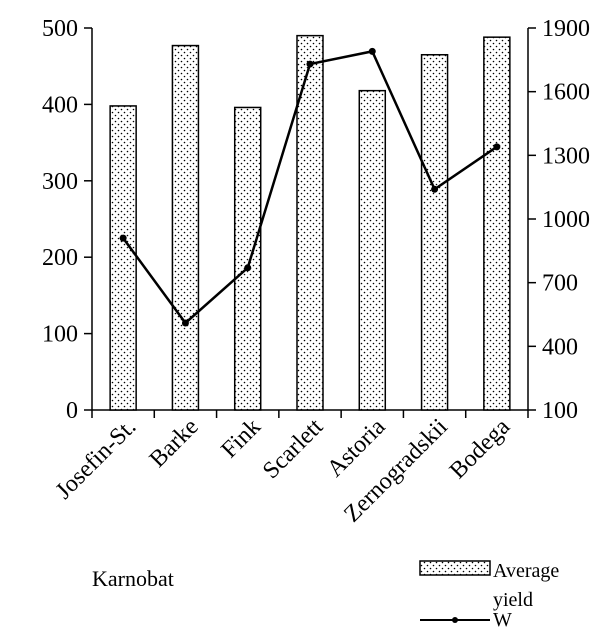 The height and width of the screenshot is (630, 616). Describe the element at coordinates (60, 182) in the screenshot. I see `left-tick-label: 300` at that location.